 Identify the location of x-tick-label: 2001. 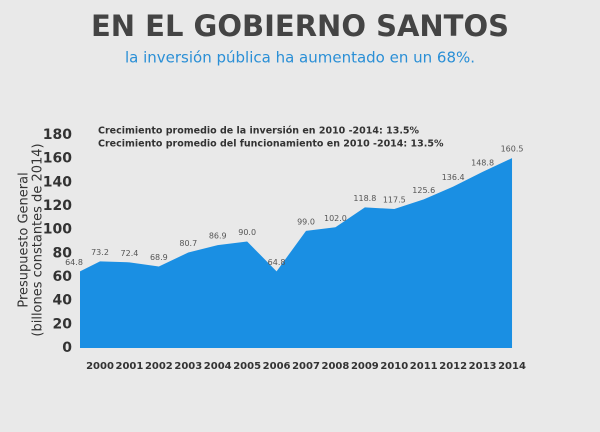
(130, 366).